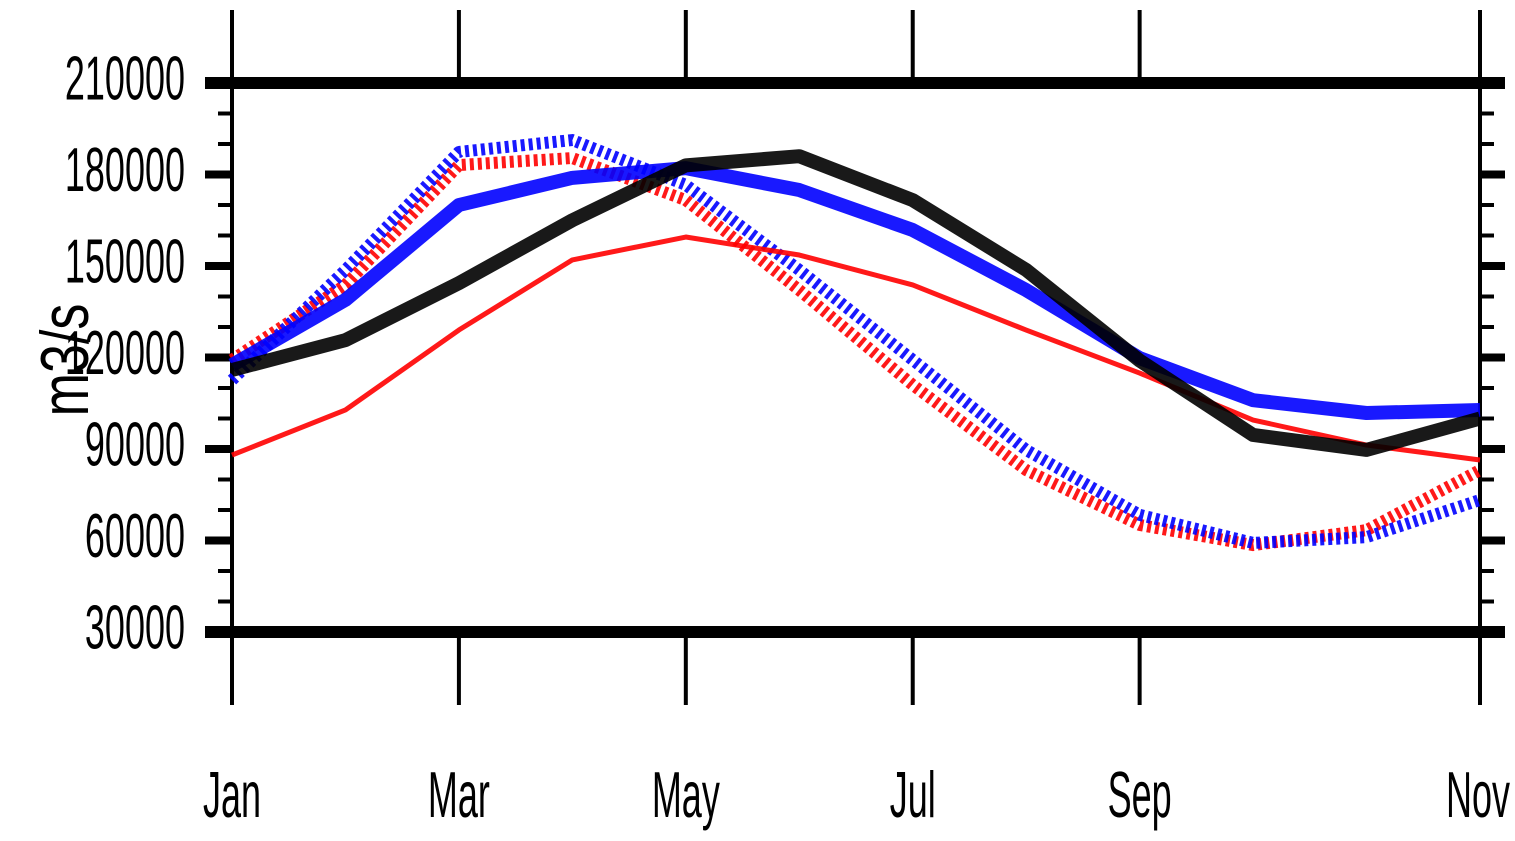  Describe the element at coordinates (125, 78) in the screenshot. I see `y-tick-label: 210000` at that location.